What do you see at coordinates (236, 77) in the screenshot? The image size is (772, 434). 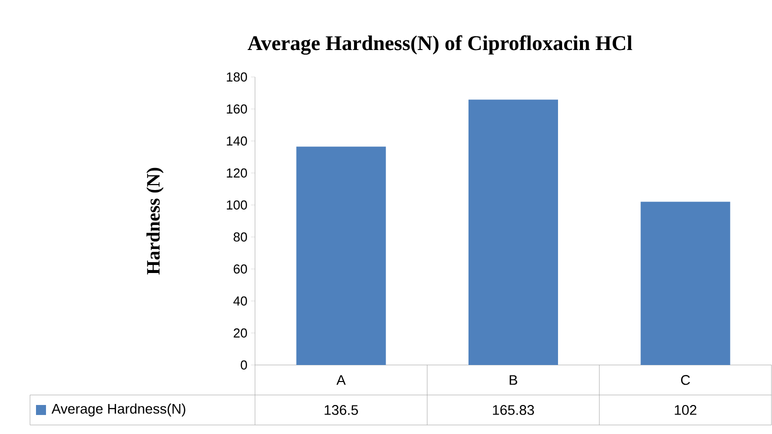 I see `y-tick-label: 180` at bounding box center [236, 77].